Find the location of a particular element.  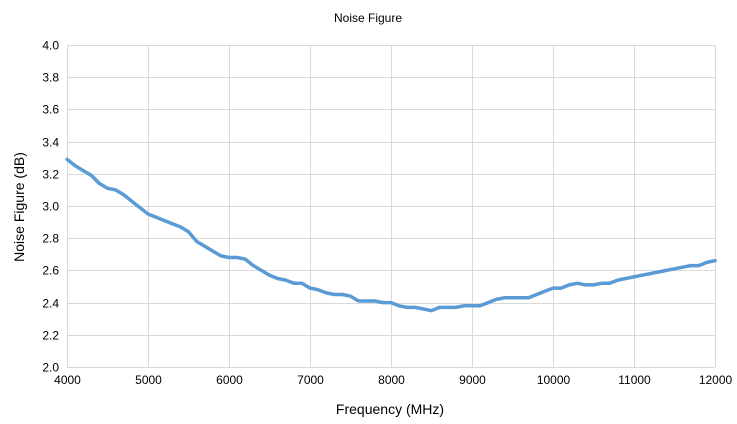

y-tick-label: 3.4 is located at coordinates (50, 143).